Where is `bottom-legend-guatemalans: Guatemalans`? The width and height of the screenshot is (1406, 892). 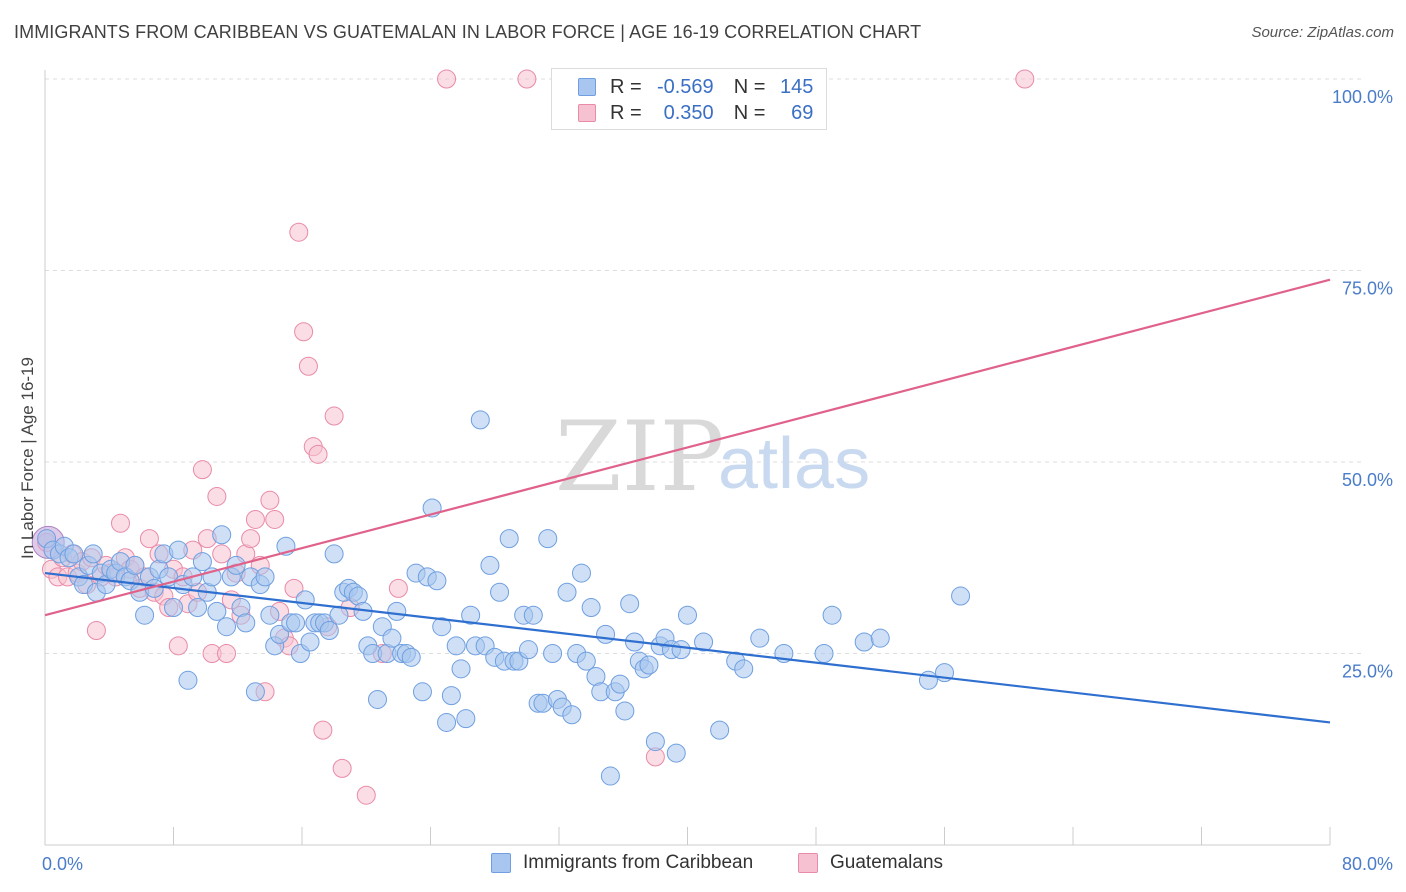 bottom-legend-guatemalans: Guatemalans is located at coordinates (870, 863).